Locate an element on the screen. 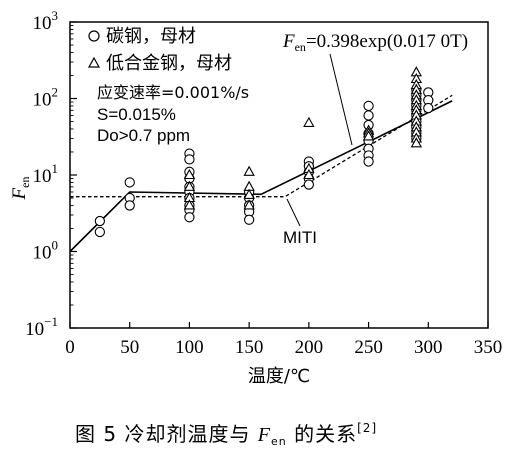  caption-suffix: 的关系 is located at coordinates (322, 434).